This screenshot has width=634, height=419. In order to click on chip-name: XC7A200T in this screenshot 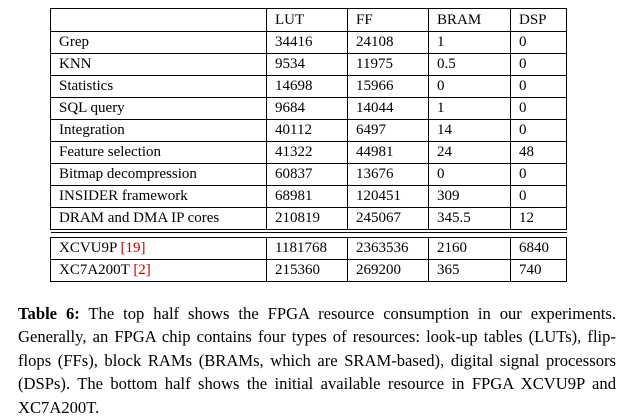, I will do `click(96, 270)`.